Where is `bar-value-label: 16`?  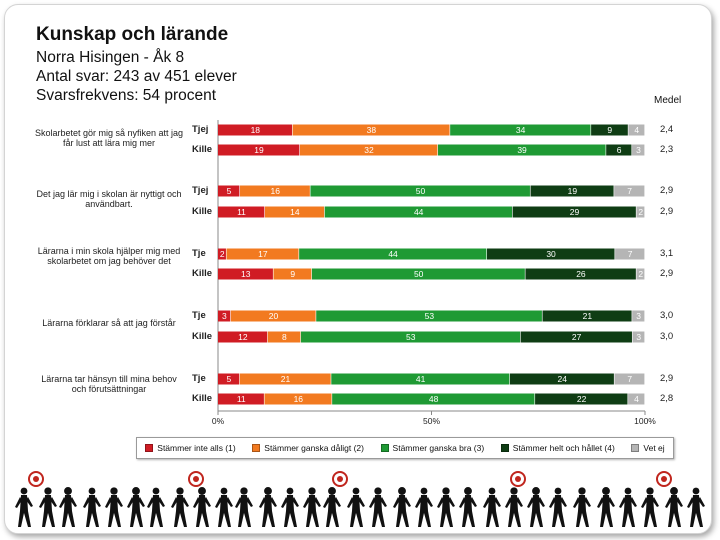
bar-value-label: 16 is located at coordinates (275, 191).